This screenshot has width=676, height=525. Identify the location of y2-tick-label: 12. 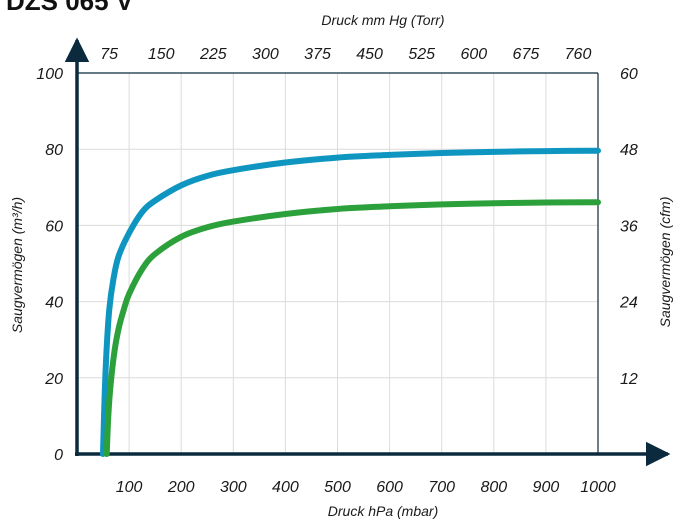
(629, 379).